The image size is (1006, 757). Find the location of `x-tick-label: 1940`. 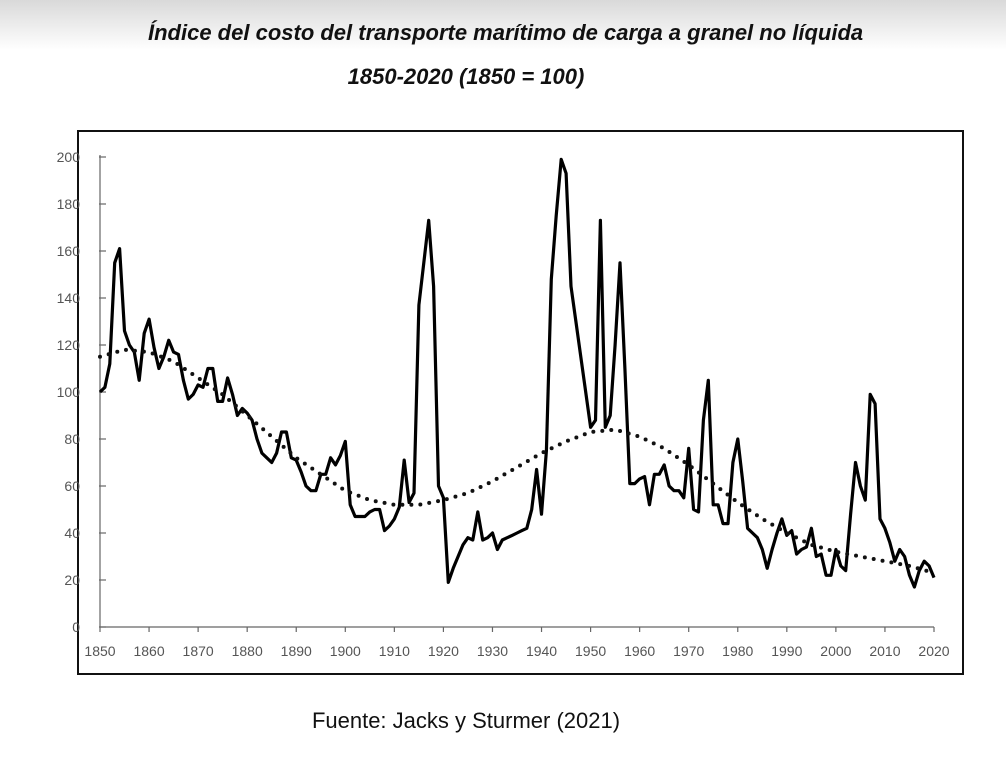

x-tick-label: 1940 is located at coordinates (541, 651).